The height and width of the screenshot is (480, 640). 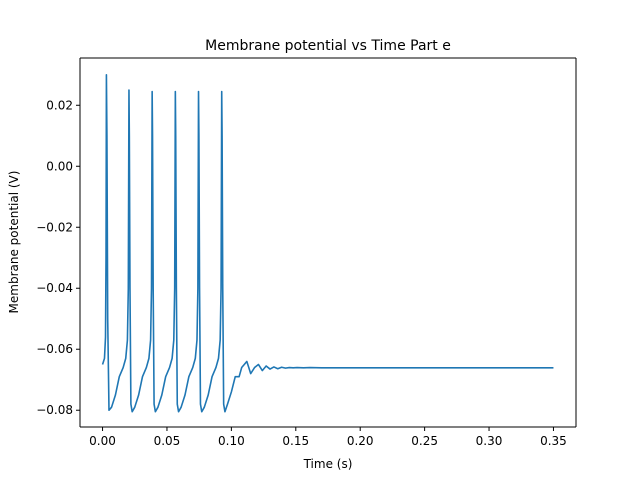 I want to click on y-tick-label: 0.00, so click(x=59, y=166).